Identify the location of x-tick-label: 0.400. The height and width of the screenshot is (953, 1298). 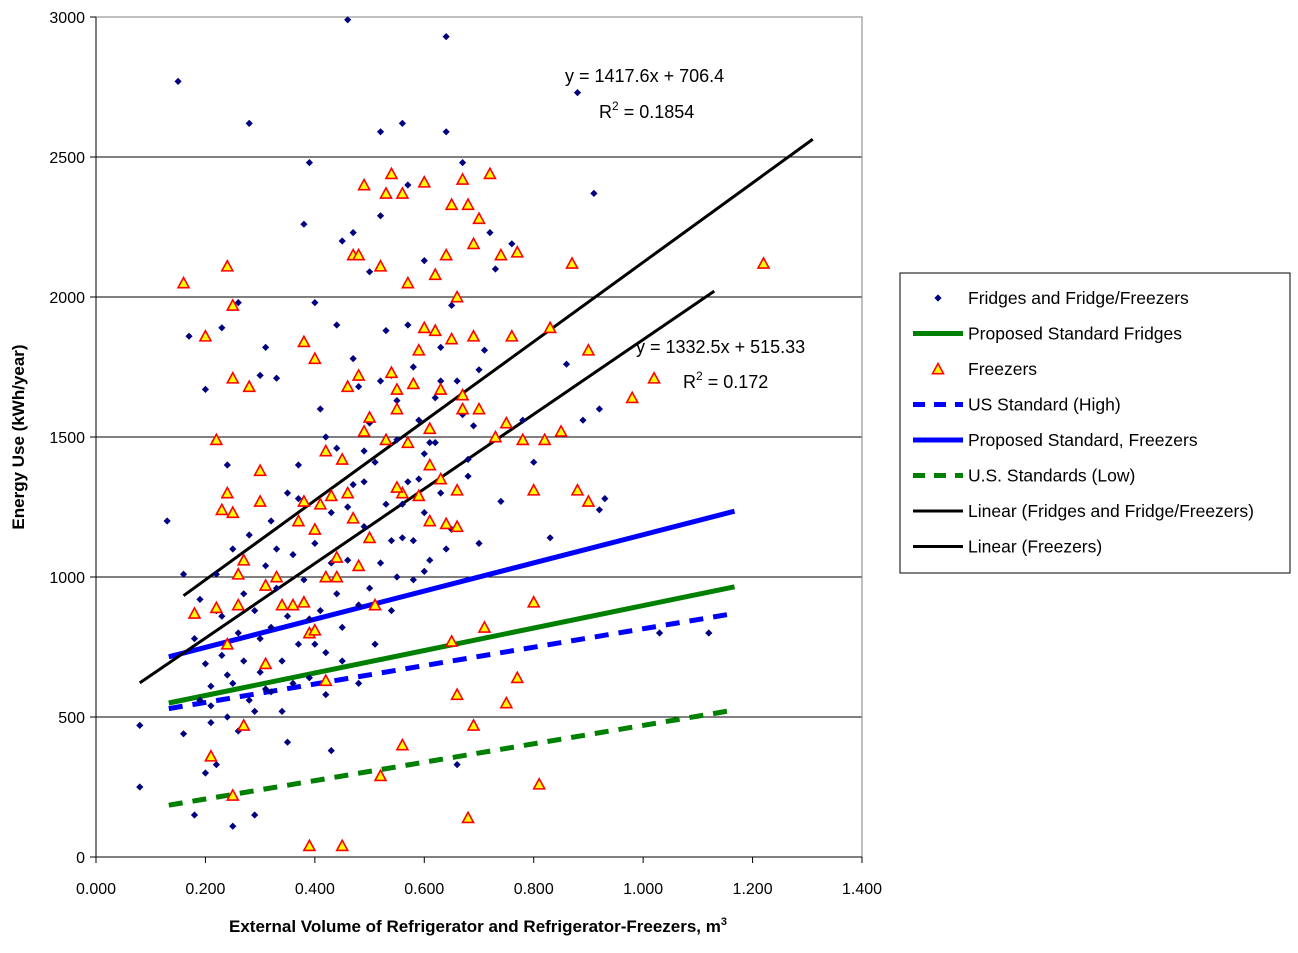
(315, 889).